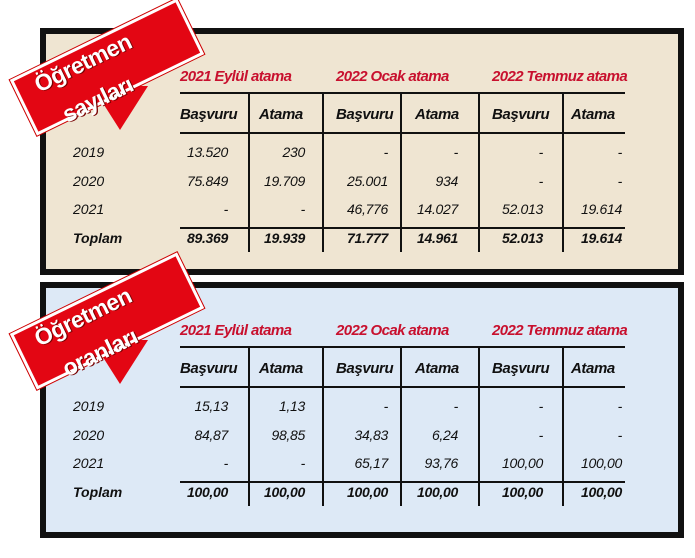  I want to click on table-cell: 14.027, so click(437, 209).